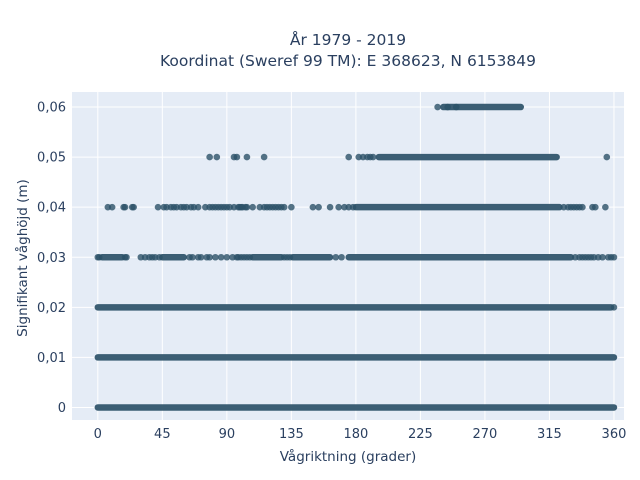 This screenshot has width=640, height=480. Describe the element at coordinates (51, 108) in the screenshot. I see `y-tick-label: 0,06` at that location.